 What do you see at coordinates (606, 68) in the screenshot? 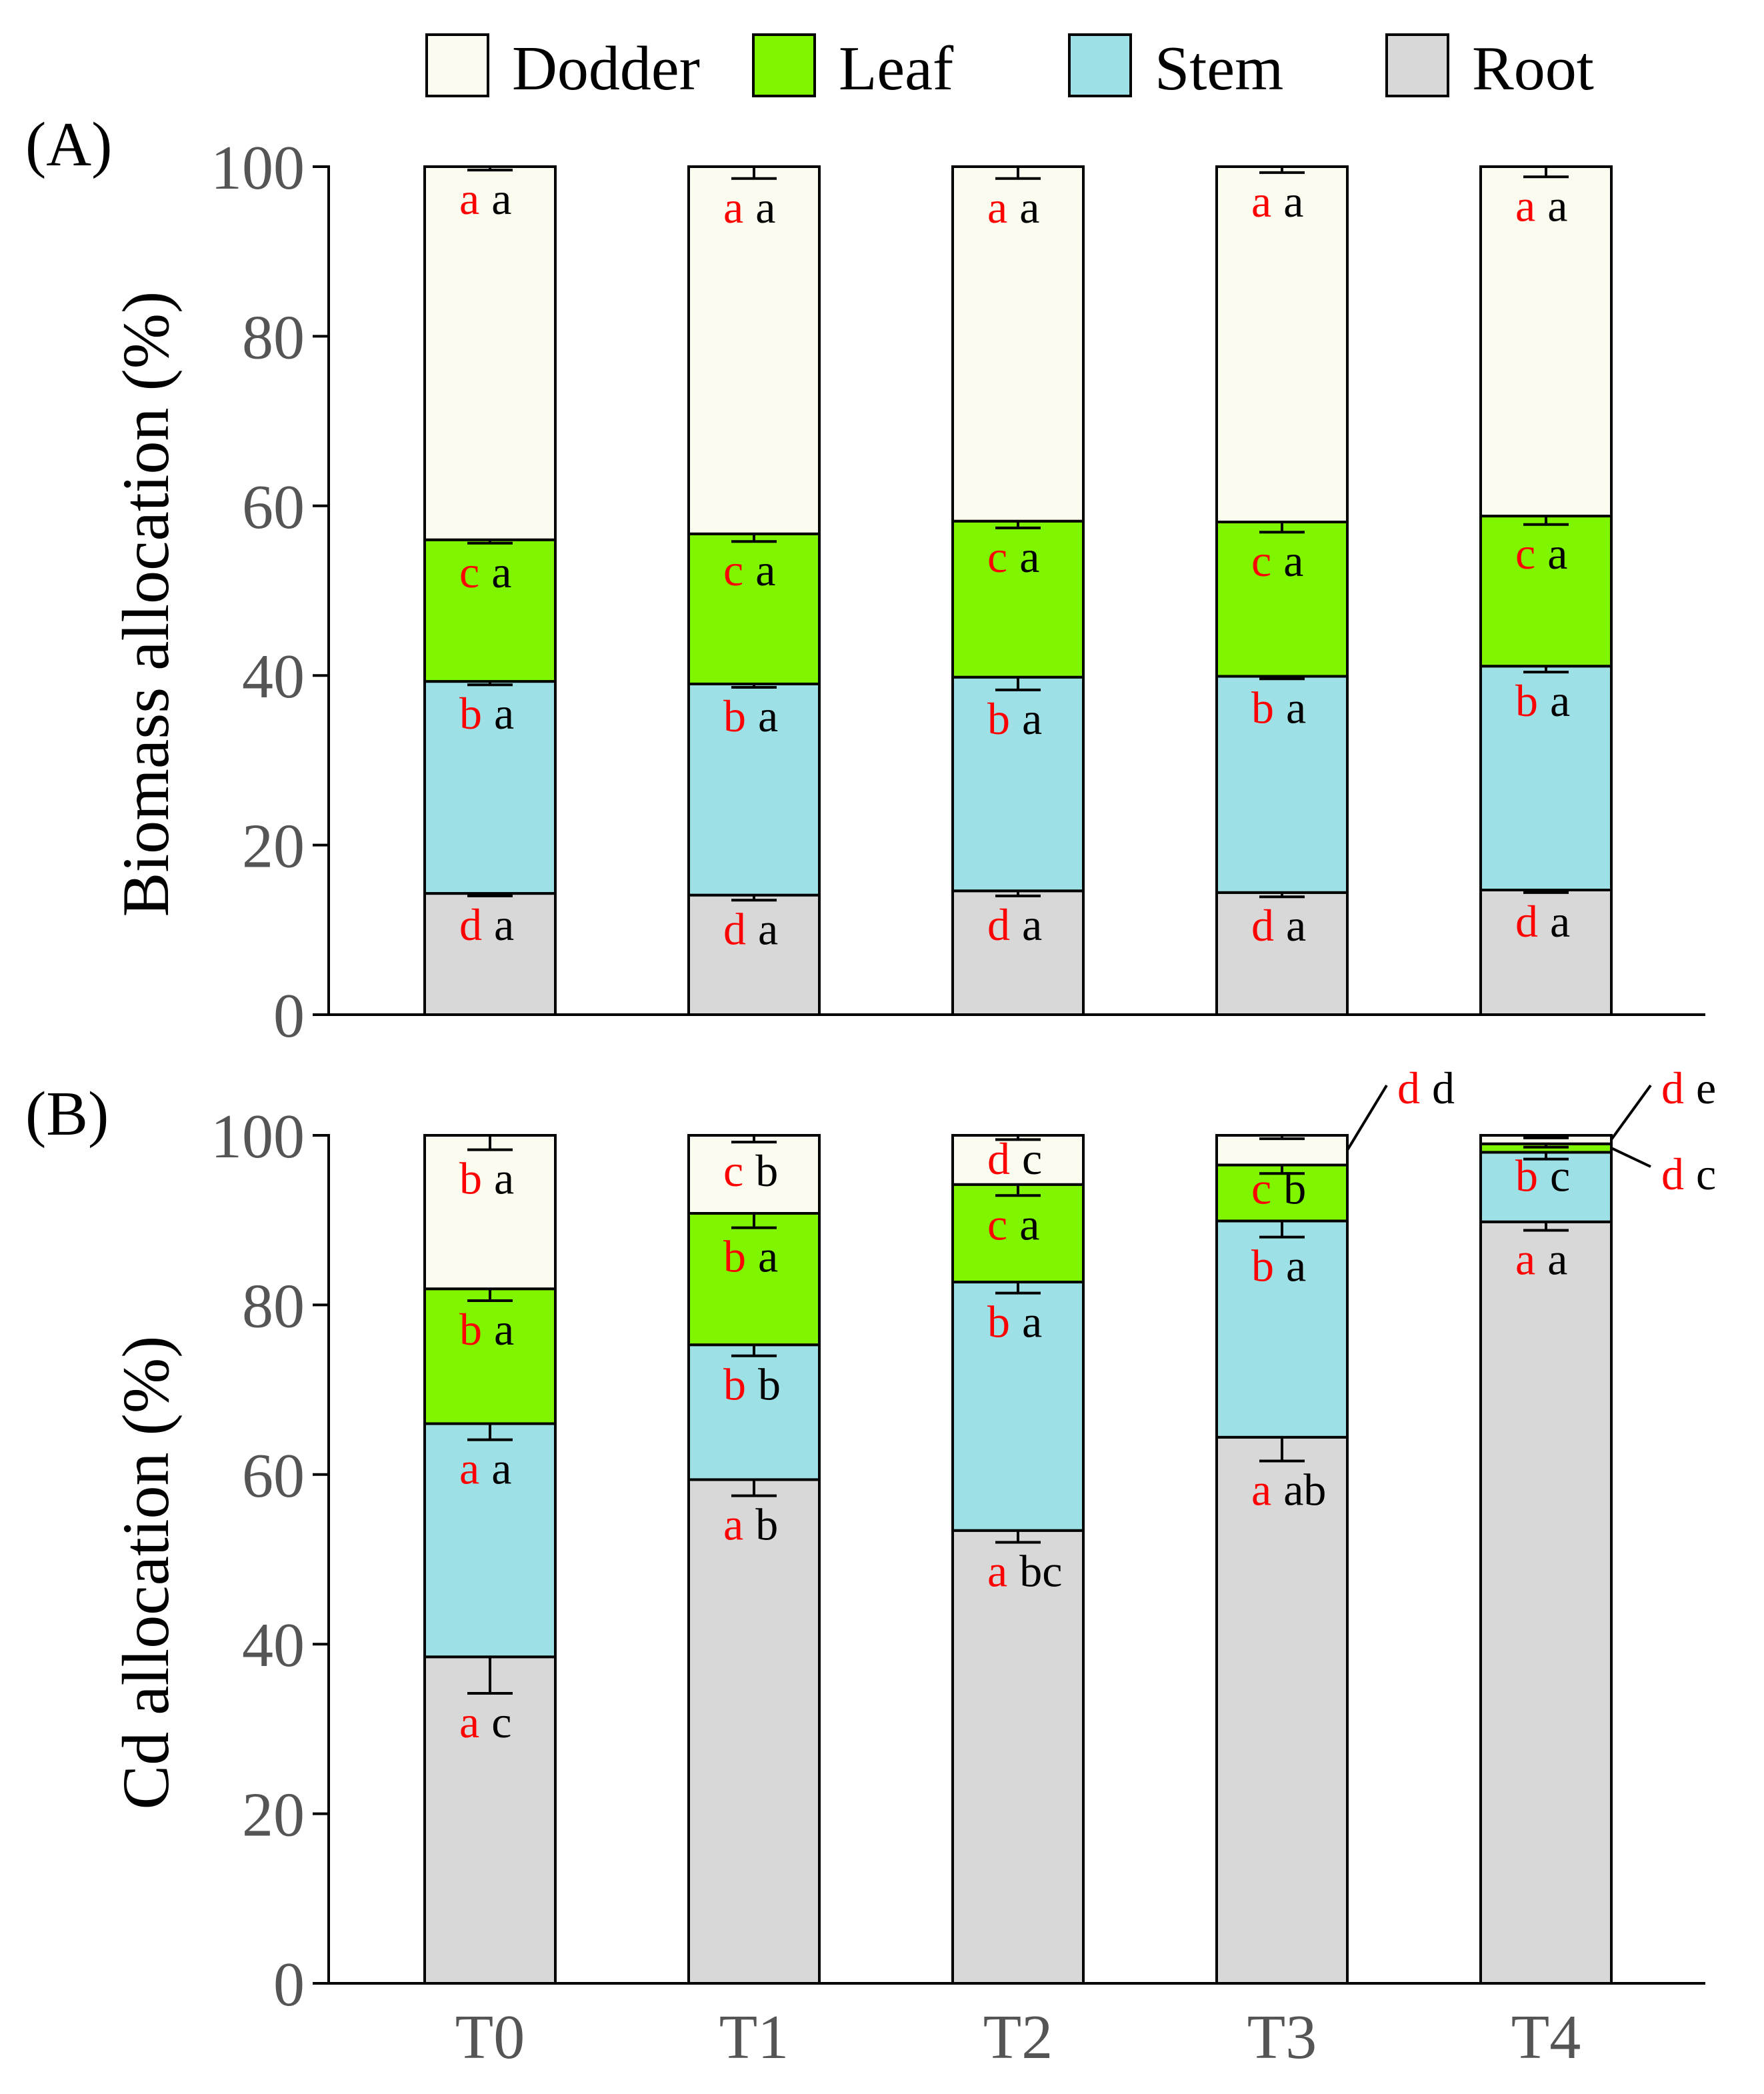
I see `legend-label-dodder: Dodder` at bounding box center [606, 68].